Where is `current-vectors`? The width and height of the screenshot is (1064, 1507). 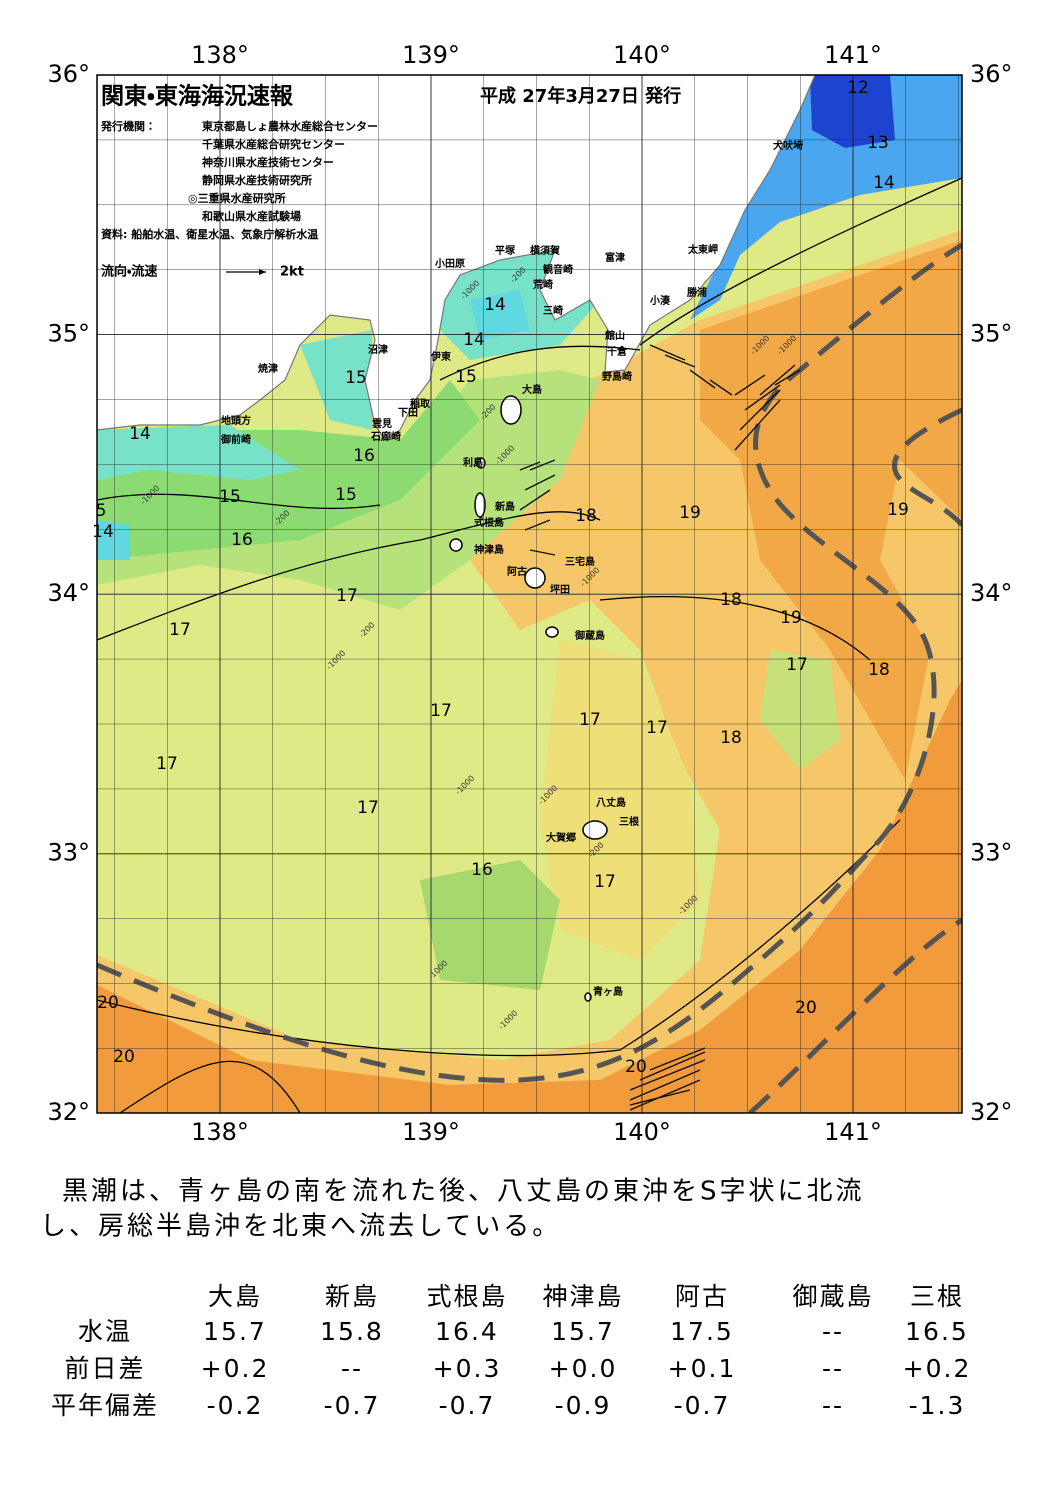 current-vectors is located at coordinates (660, 727).